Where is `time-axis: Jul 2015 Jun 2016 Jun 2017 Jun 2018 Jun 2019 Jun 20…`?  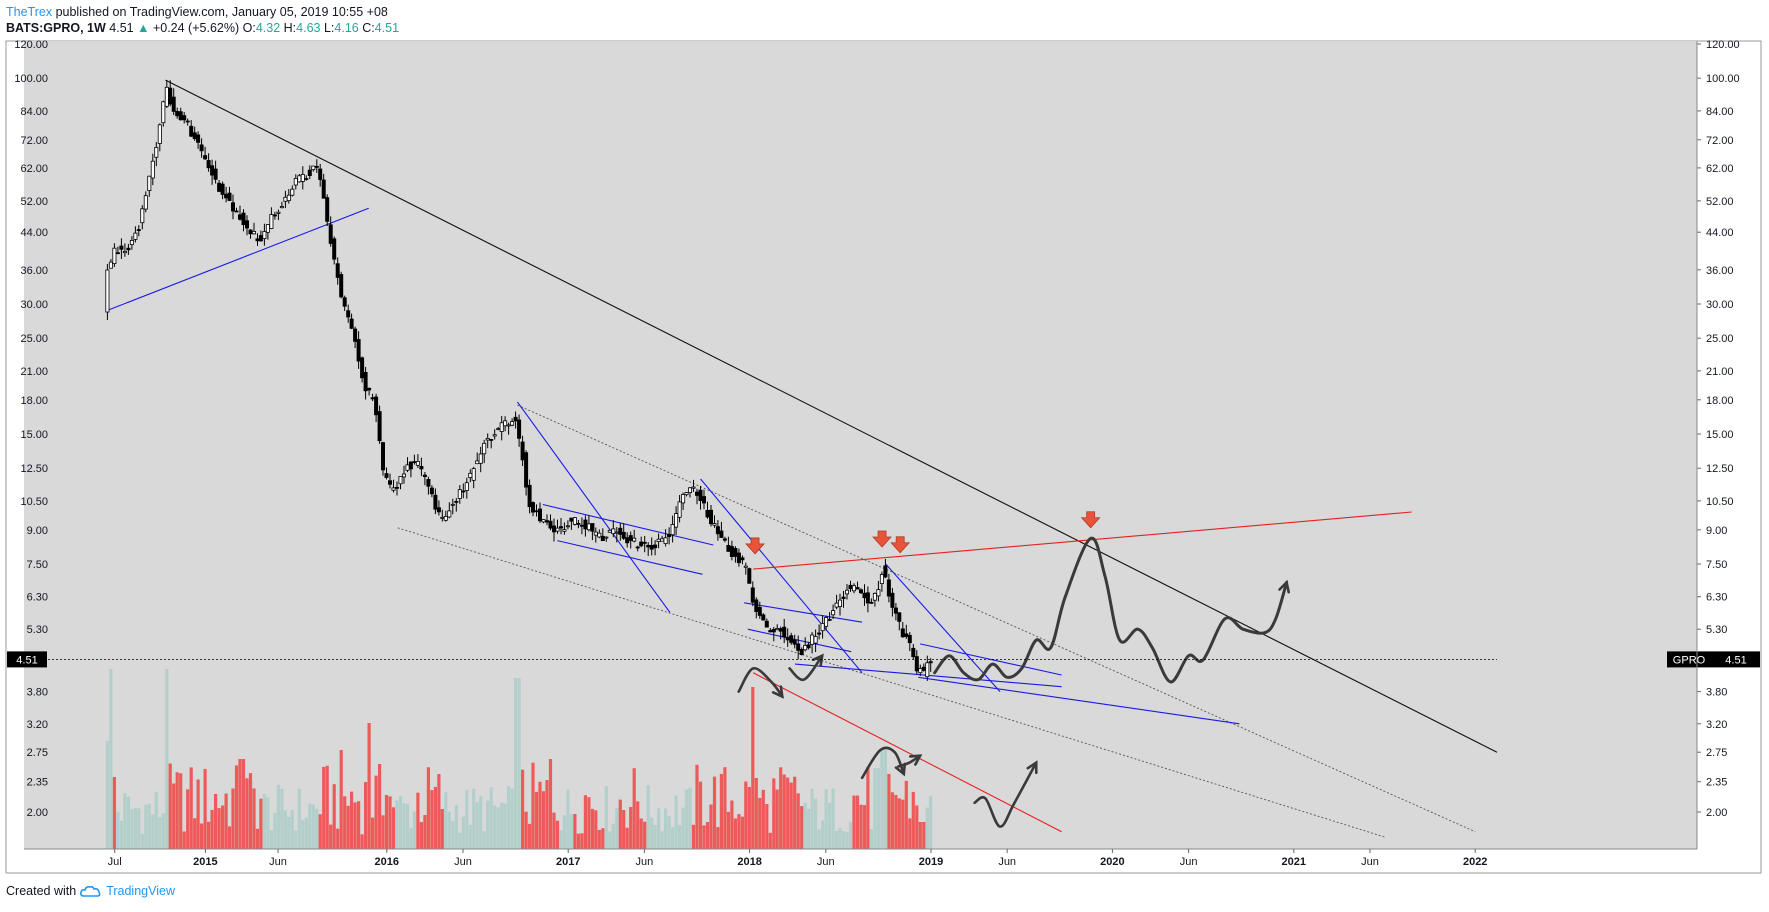
time-axis: Jul 2015 Jun 2016 Jun 2017 Jun 2018 Jun 2019 Jun 20… is located at coordinates (860, 858).